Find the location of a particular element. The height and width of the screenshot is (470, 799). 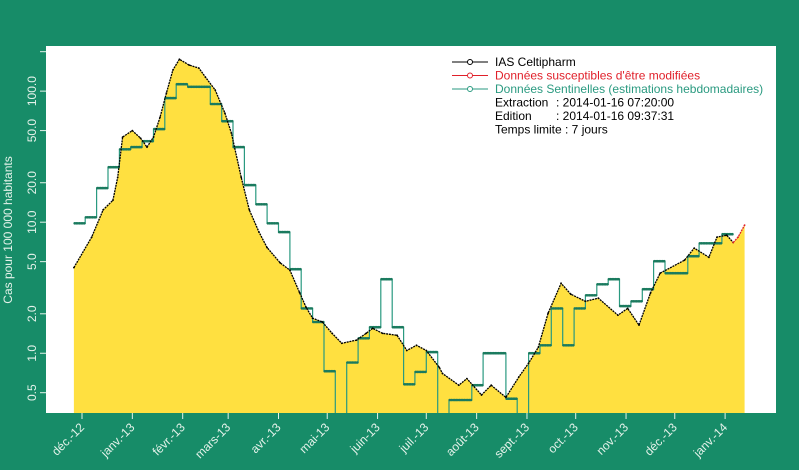

y-tick-label: 100.0 is located at coordinates (32, 91).